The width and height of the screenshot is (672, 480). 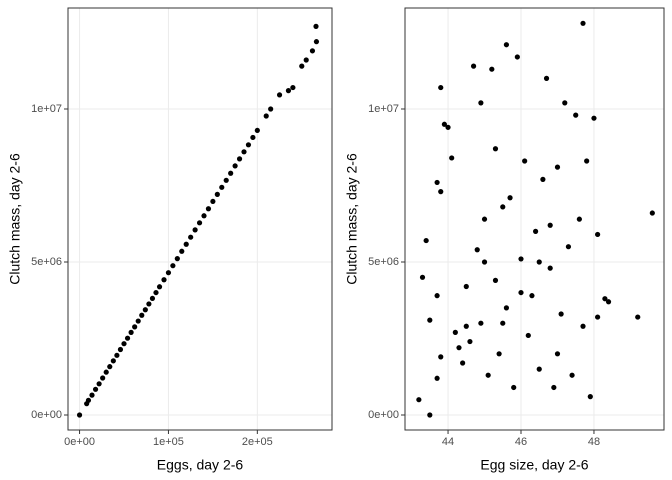 I want to click on x-axis-title: Eggs, day 2-6, so click(x=200, y=465).